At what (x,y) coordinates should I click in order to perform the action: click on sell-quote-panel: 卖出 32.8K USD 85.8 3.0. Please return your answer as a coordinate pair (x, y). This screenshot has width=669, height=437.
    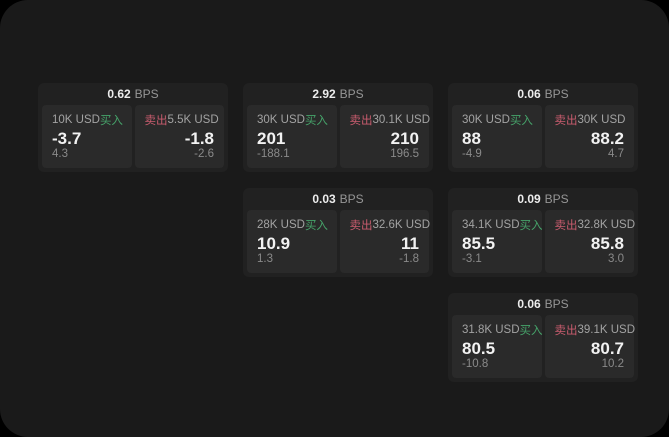
    Looking at the image, I should click on (590, 241).